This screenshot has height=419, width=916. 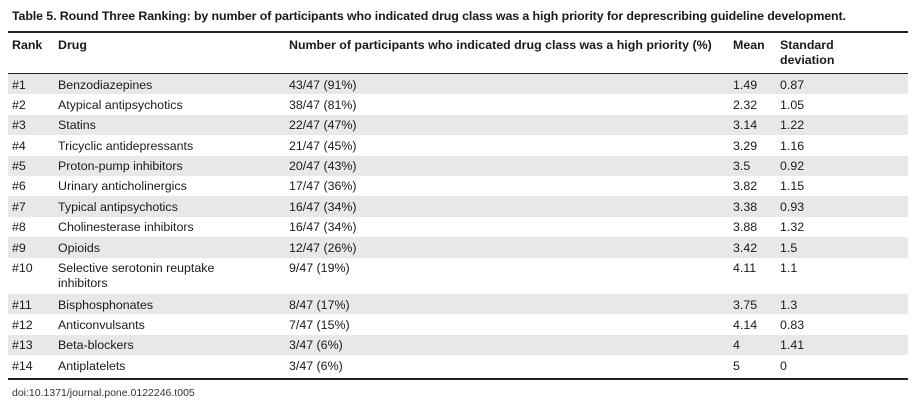 What do you see at coordinates (783, 365) in the screenshot?
I see `cell-sd: 0` at bounding box center [783, 365].